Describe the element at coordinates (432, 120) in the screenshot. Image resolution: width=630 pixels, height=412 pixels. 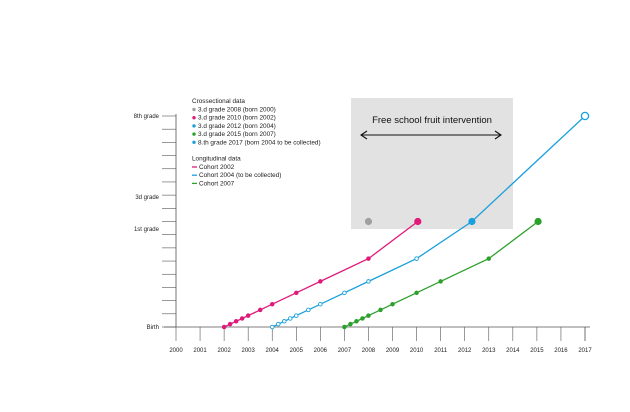
I see `intervention-label: Free school fruit intervention` at that location.